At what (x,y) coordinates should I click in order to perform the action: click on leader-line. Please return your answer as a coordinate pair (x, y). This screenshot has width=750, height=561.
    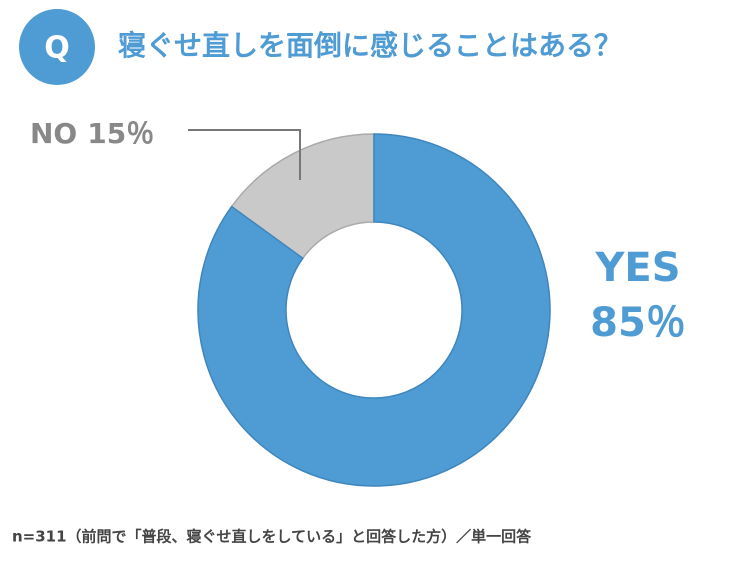
    Looking at the image, I should click on (244, 154).